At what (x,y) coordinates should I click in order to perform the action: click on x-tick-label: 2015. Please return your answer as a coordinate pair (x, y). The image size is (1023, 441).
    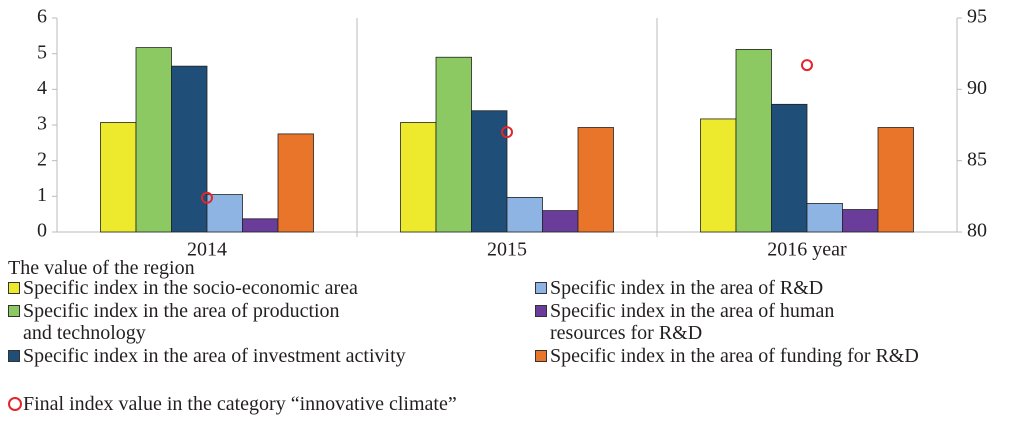
    Looking at the image, I should click on (507, 250).